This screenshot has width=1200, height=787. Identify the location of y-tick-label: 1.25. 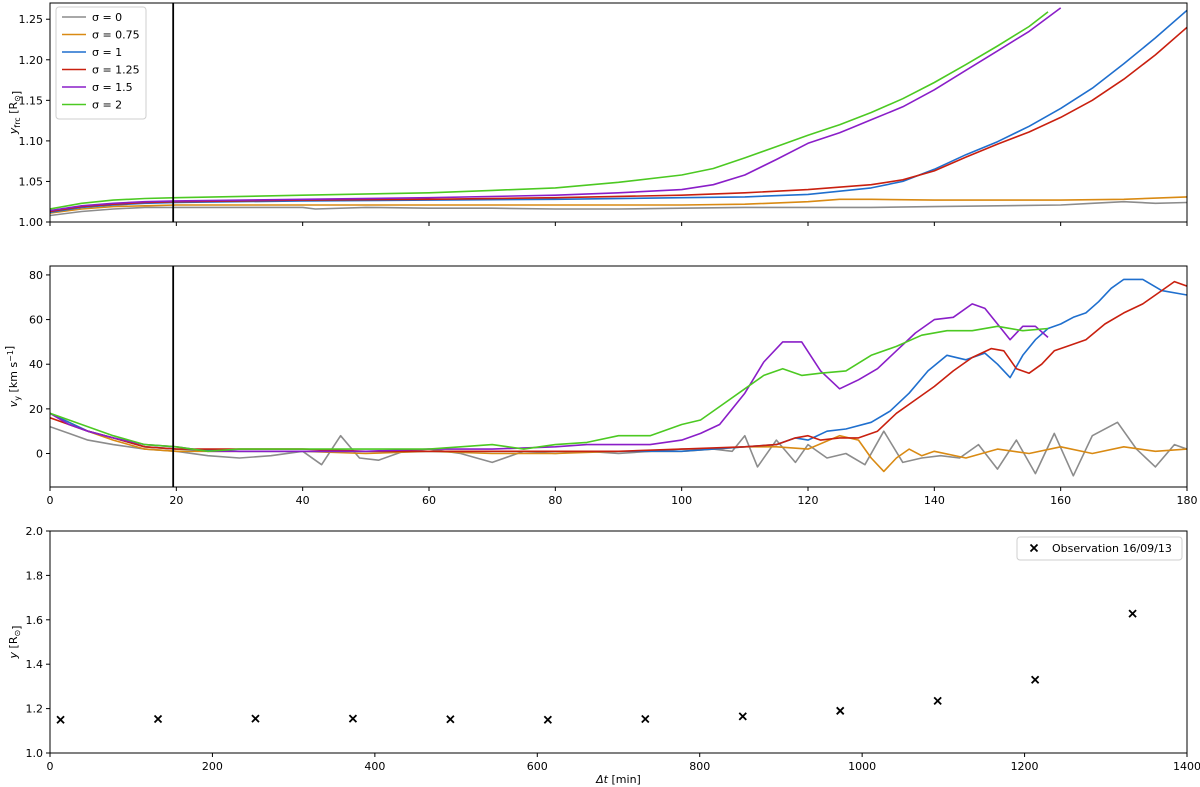
(31, 19).